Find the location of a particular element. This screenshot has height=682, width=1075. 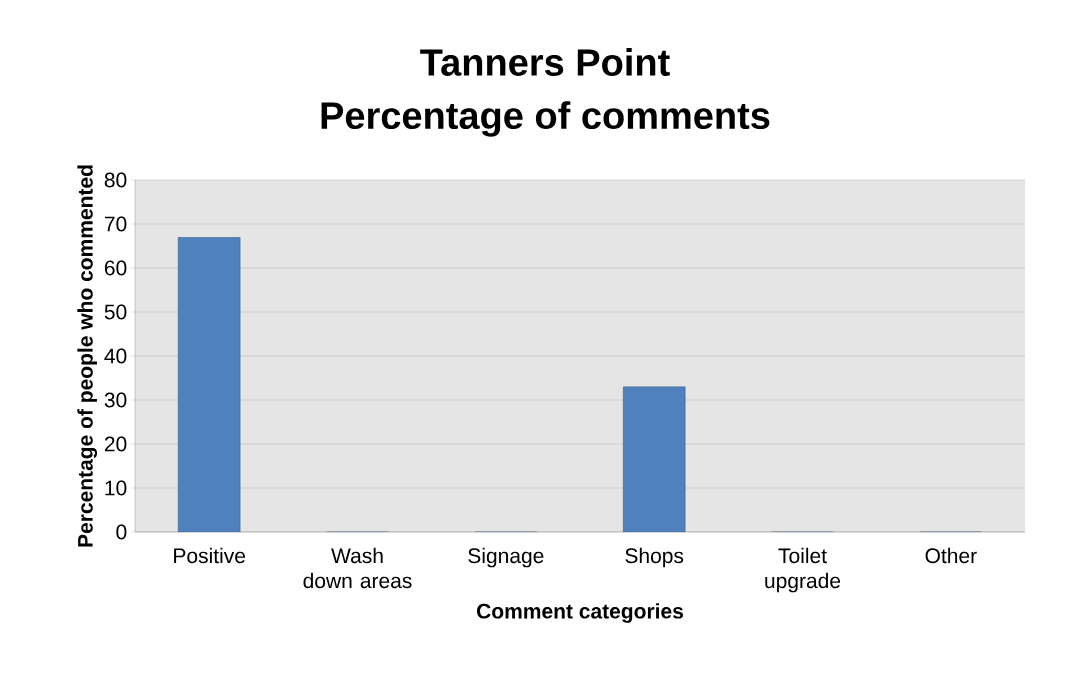

chart-subtitle: Percentage of comments is located at coordinates (545, 119).